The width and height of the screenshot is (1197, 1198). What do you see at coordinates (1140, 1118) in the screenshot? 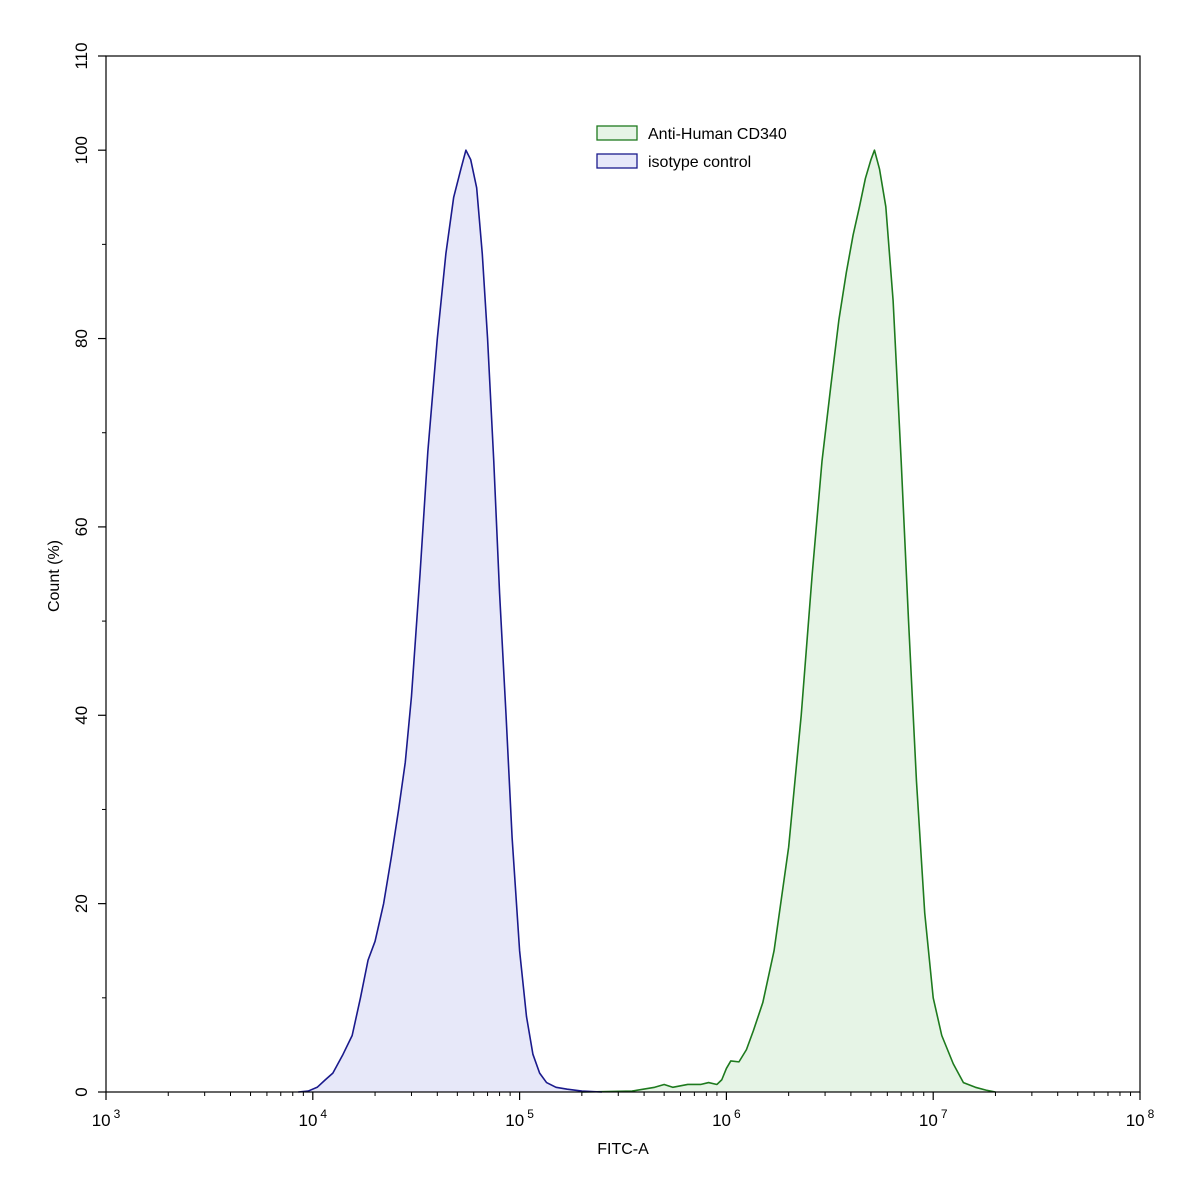
I see `x-tick-label: 10 8` at bounding box center [1140, 1118].